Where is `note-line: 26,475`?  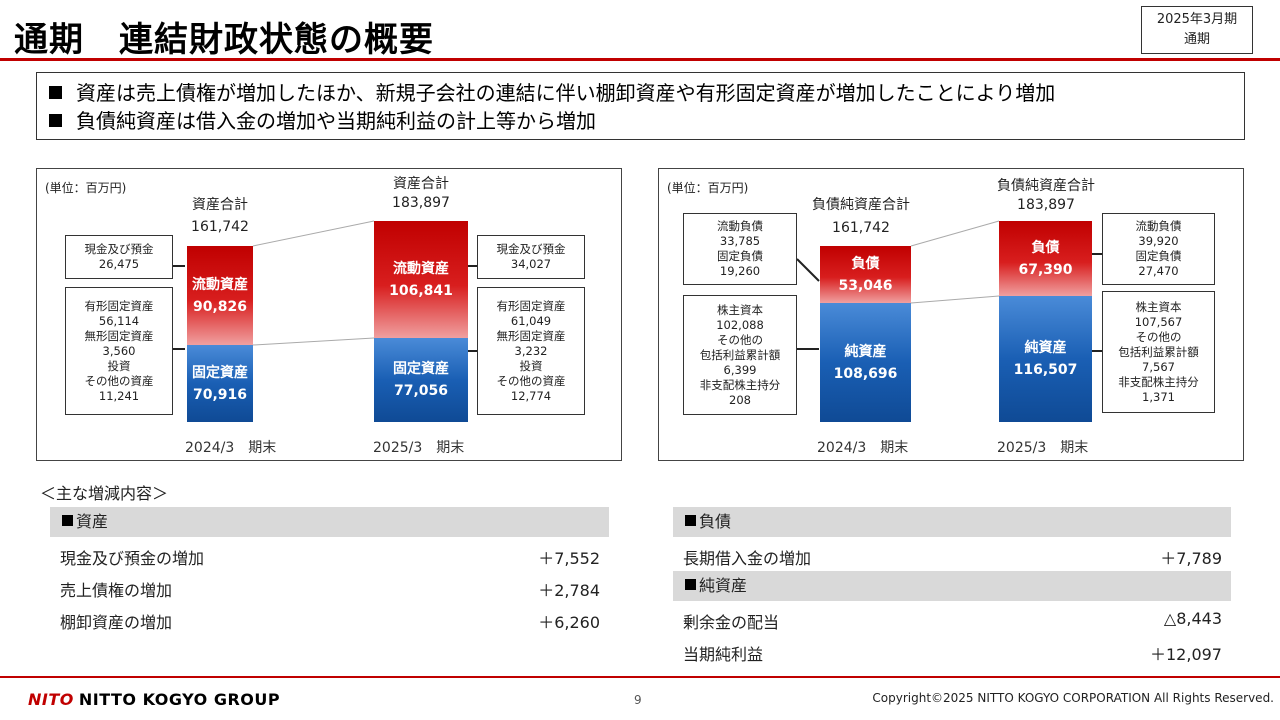 note-line: 26,475 is located at coordinates (119, 264).